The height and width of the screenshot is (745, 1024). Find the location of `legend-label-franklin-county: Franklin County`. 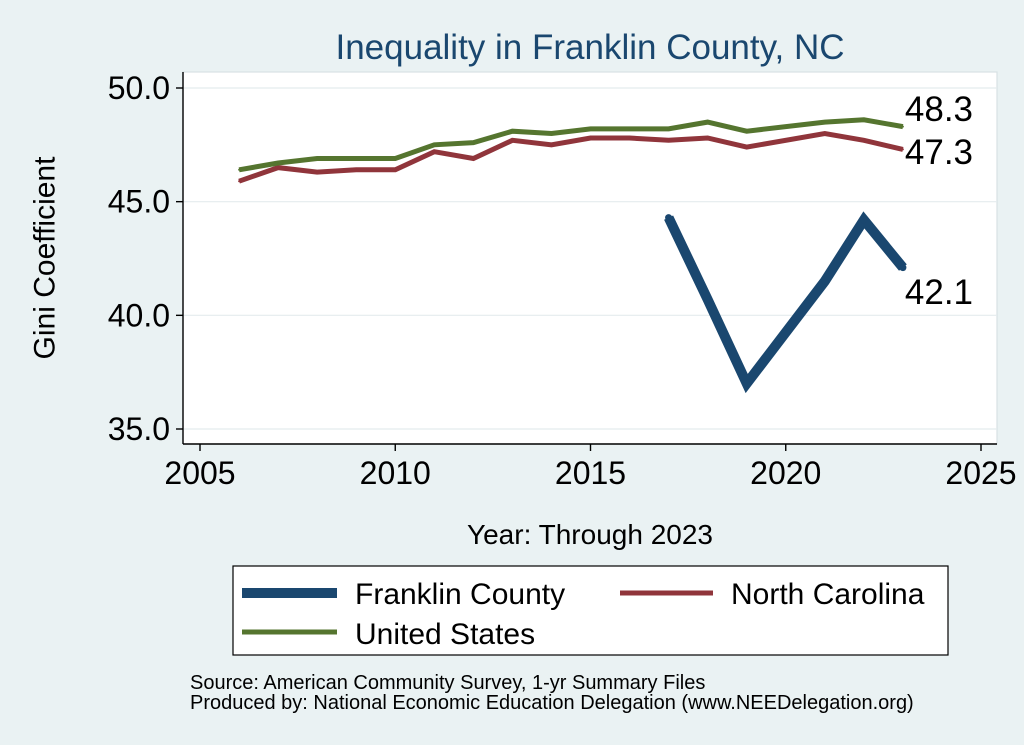

legend-label-franklin-county: Franklin County is located at coordinates (460, 594).